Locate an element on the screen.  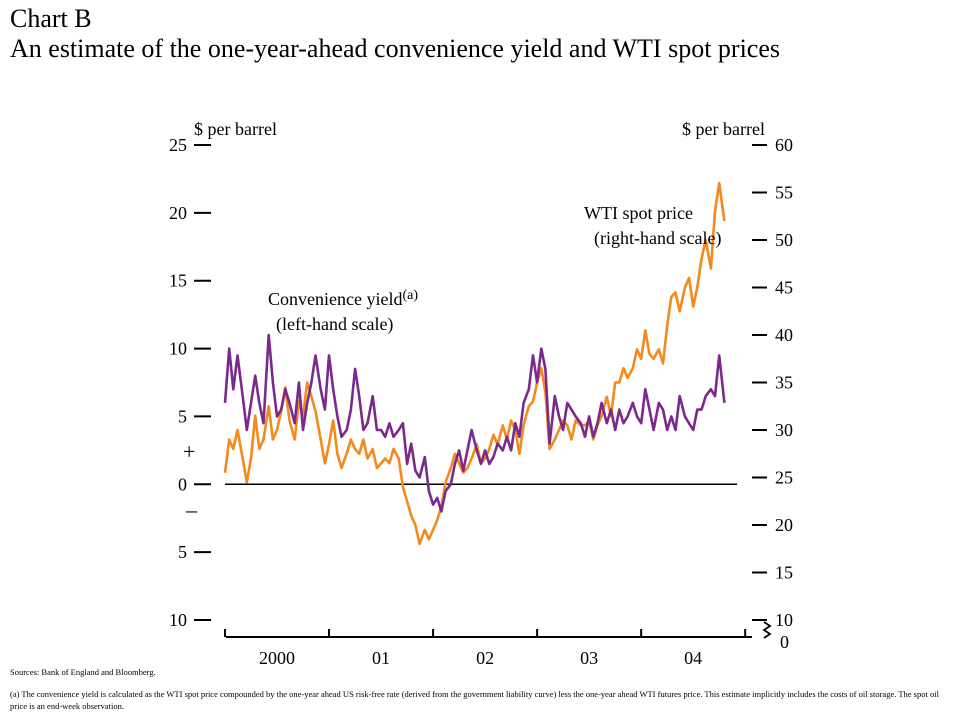
left-axis-tick-label: 20 is located at coordinates (178, 213).